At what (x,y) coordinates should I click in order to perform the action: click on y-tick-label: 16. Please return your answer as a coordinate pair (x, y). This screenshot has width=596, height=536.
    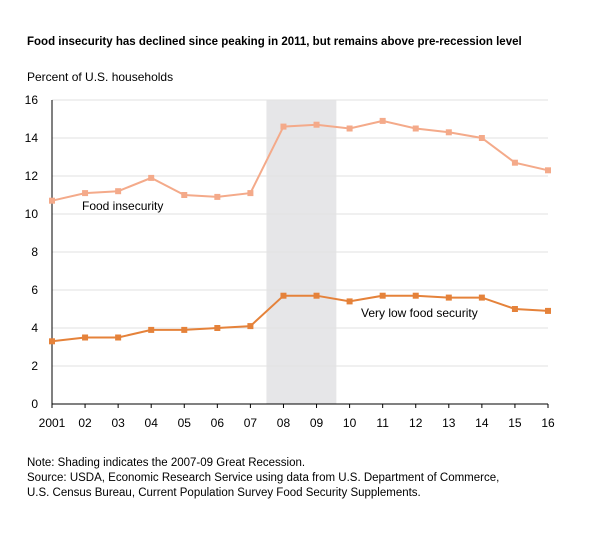
    Looking at the image, I should click on (32, 100).